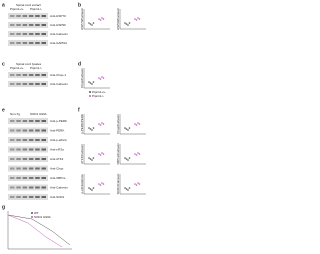  I want to click on blot-label: Anti-HSP70, so click(58, 16).